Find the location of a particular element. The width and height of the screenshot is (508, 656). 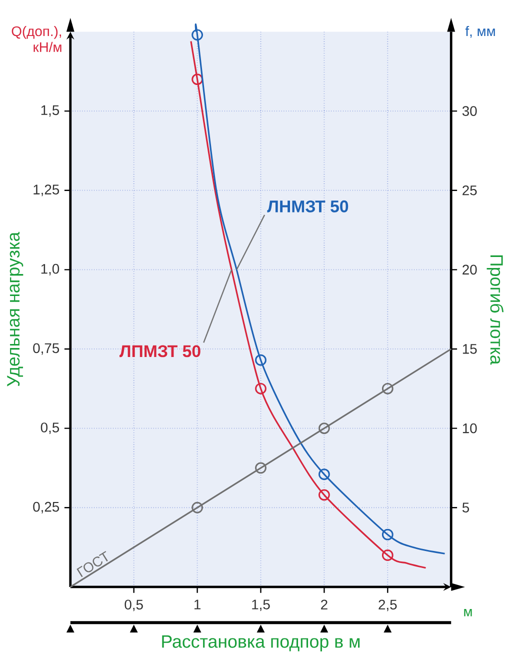

y2-tick-label: 25 is located at coordinates (469, 190).